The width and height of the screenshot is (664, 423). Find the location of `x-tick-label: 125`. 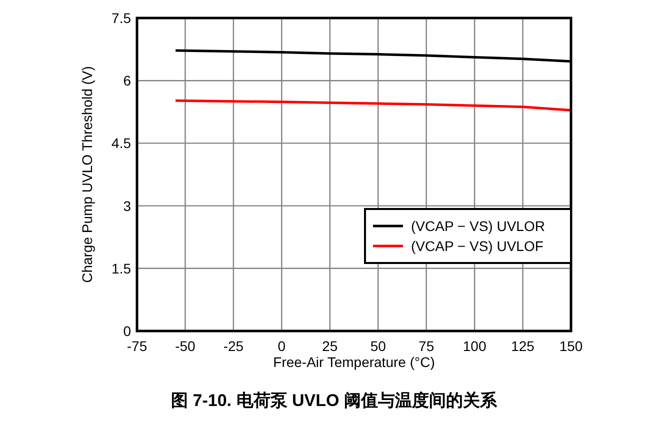

x-tick-label: 125 is located at coordinates (523, 346).